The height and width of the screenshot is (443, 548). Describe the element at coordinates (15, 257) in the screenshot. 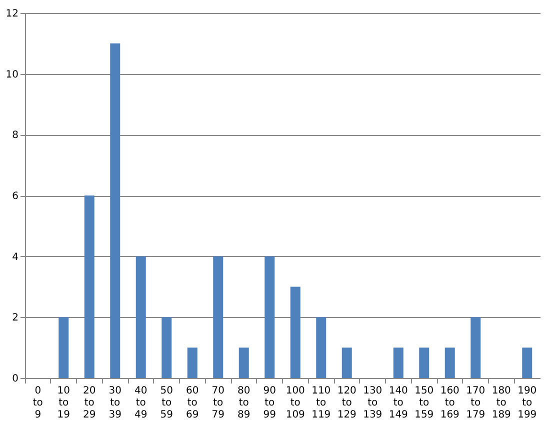

I see `y-tick-label: 4` at that location.